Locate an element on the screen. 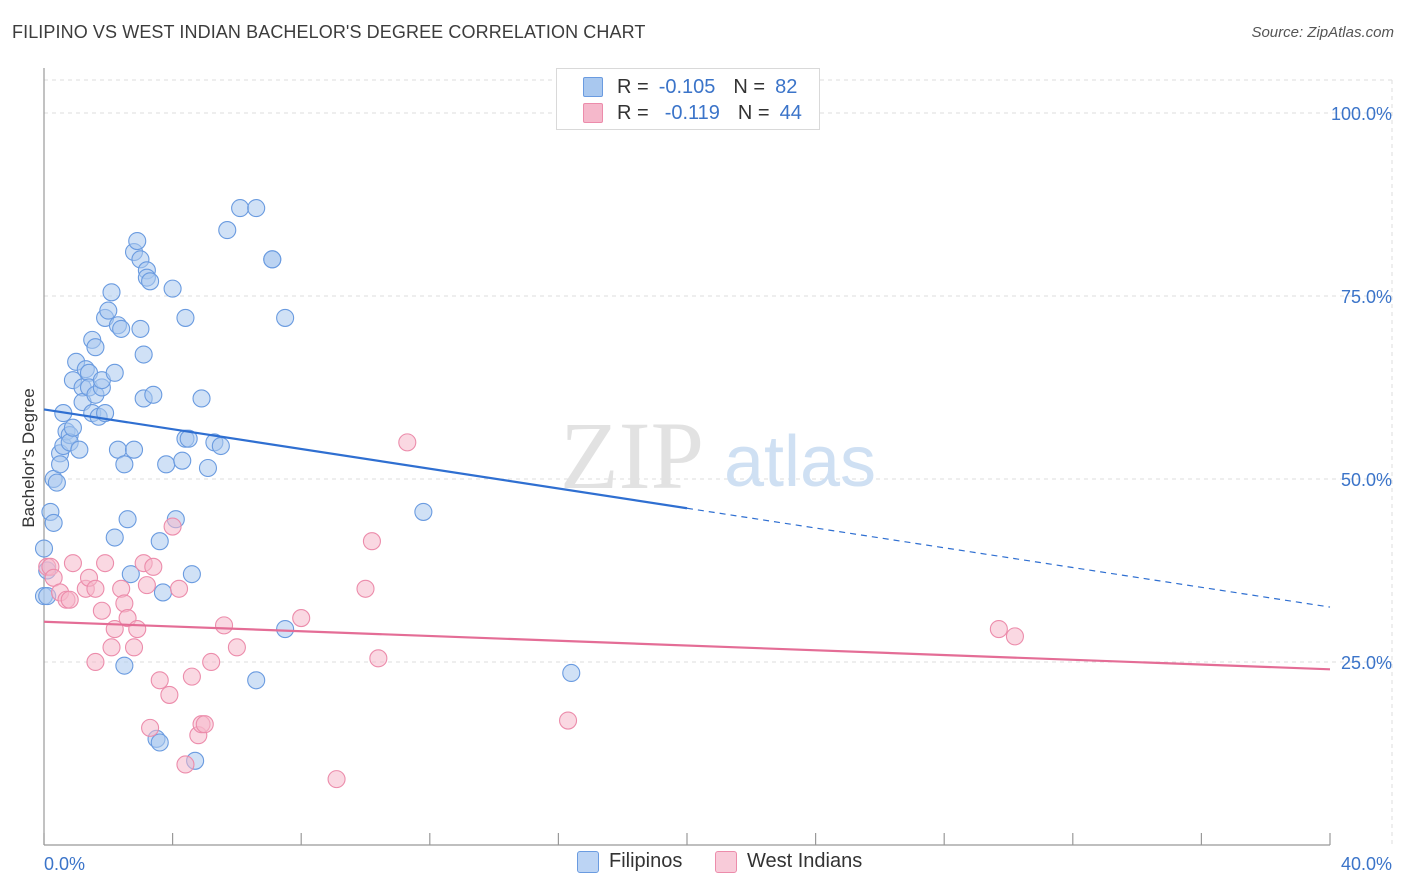 This screenshot has width=1406, height=892. y-axis-label: Bachelor's Degree is located at coordinates (28, 457).